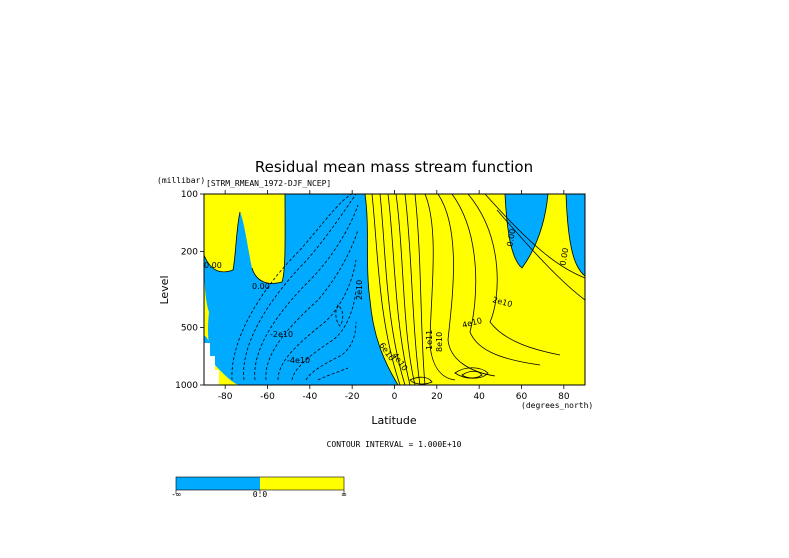  I want to click on x-tick-label: 0, so click(395, 397).